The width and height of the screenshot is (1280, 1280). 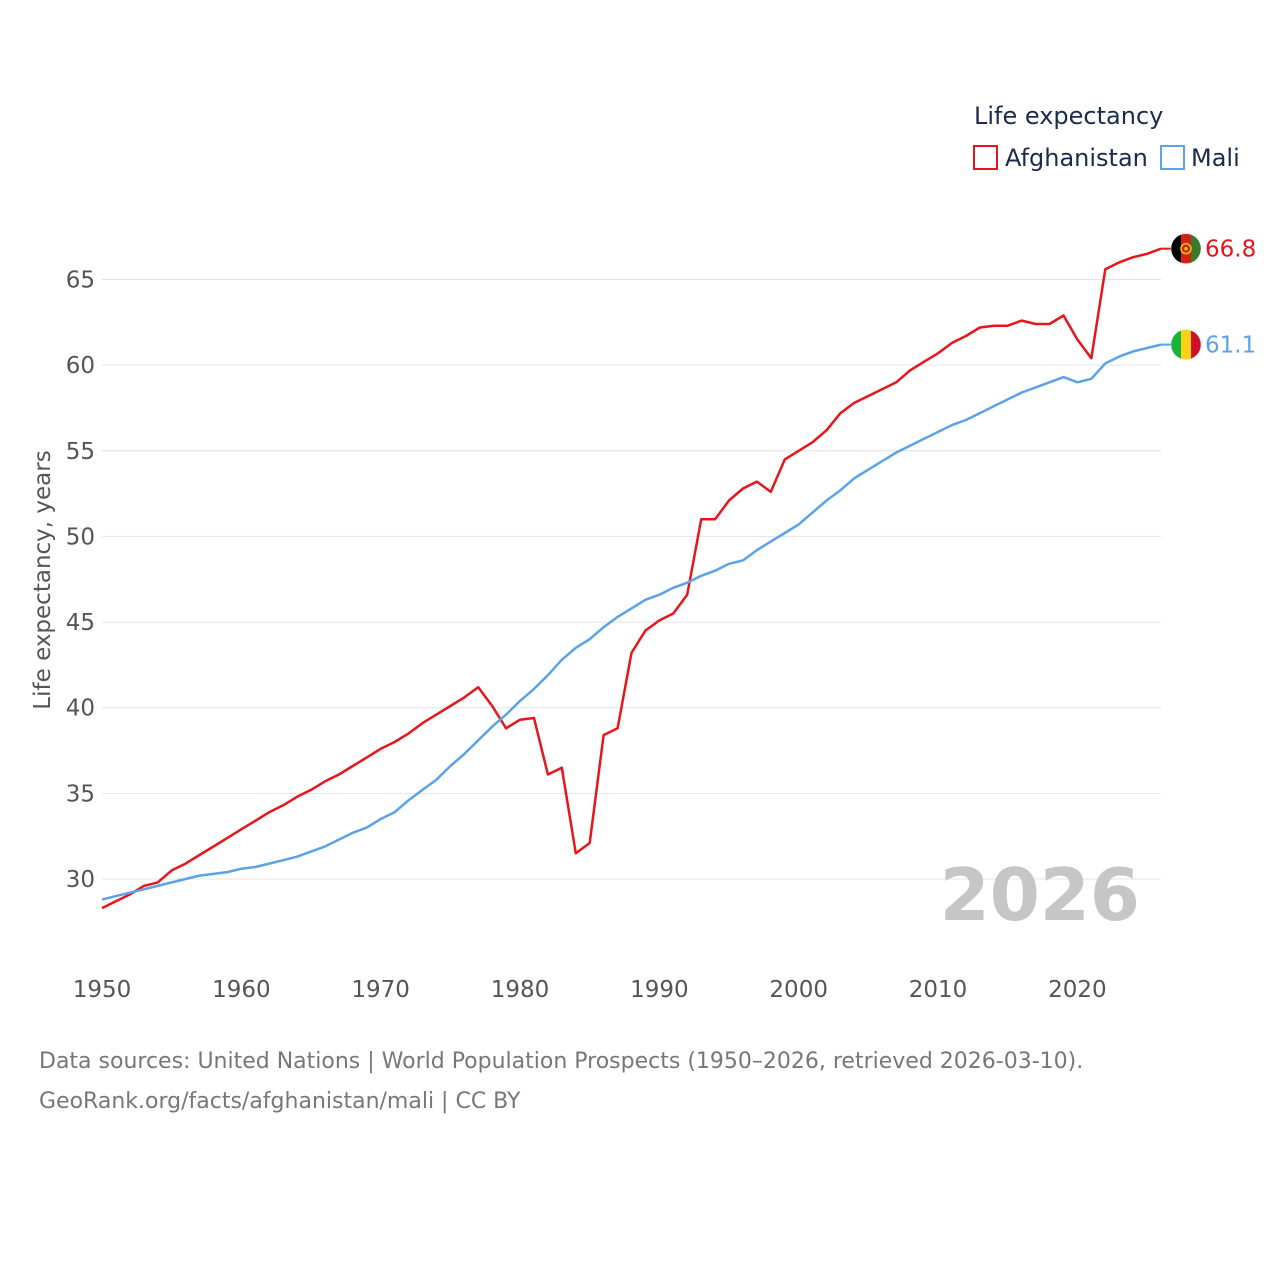 What do you see at coordinates (102, 990) in the screenshot?
I see `x-tick-label-1950: 1950` at bounding box center [102, 990].